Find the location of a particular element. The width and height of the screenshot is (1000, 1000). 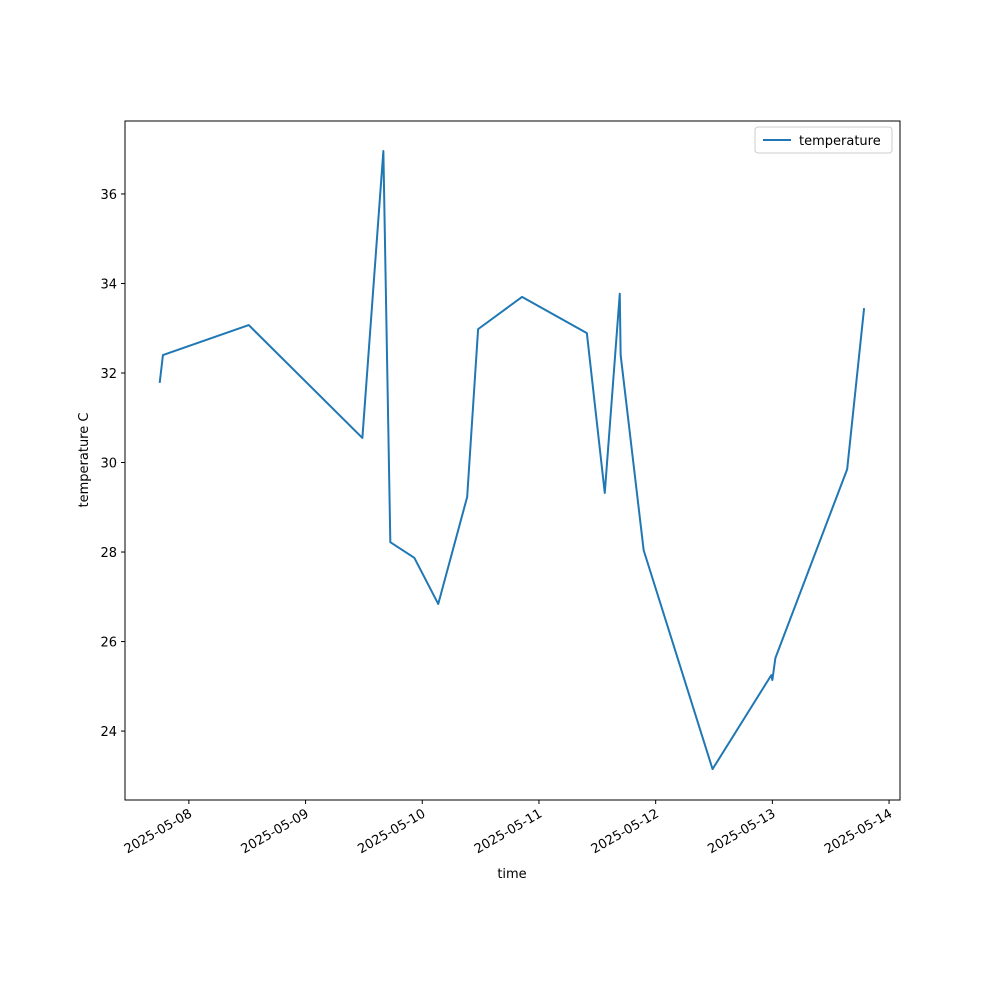

y-tick-label: 28 is located at coordinates (108, 553).